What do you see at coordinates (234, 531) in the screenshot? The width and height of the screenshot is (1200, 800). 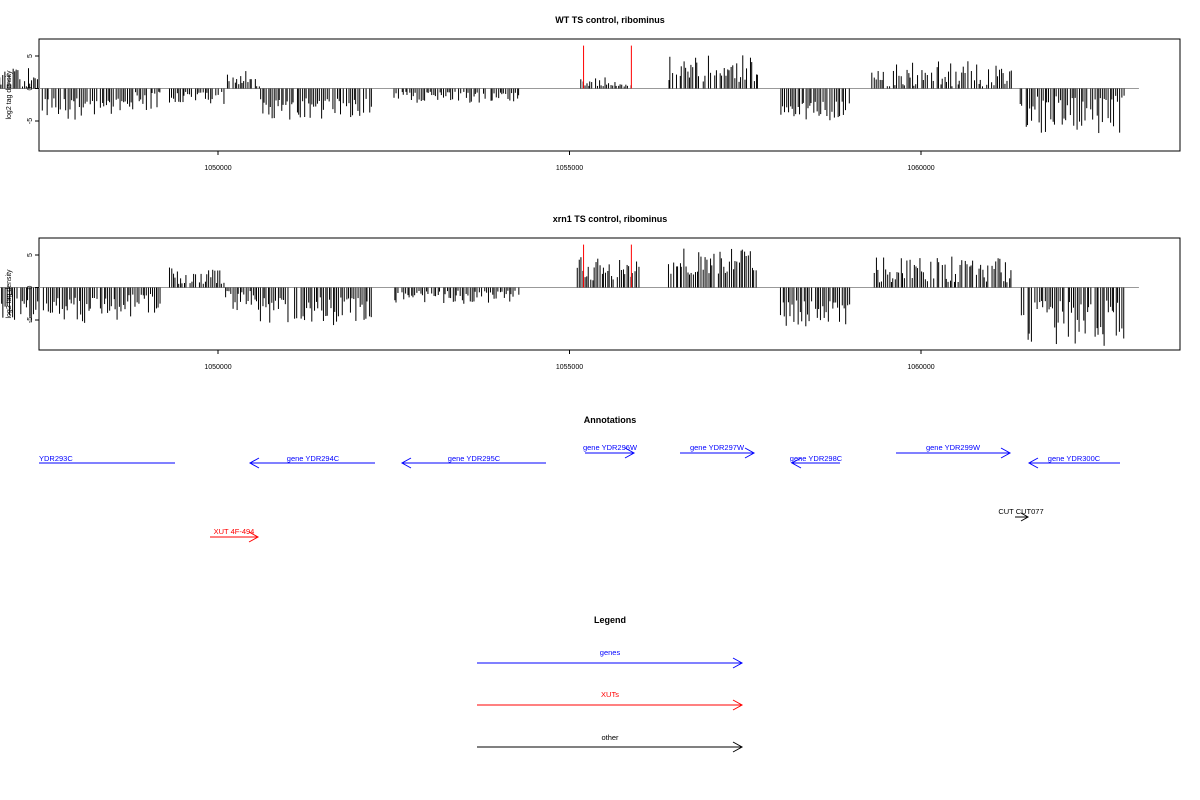 I see `svg-text: XUT 4F-494` at bounding box center [234, 531].